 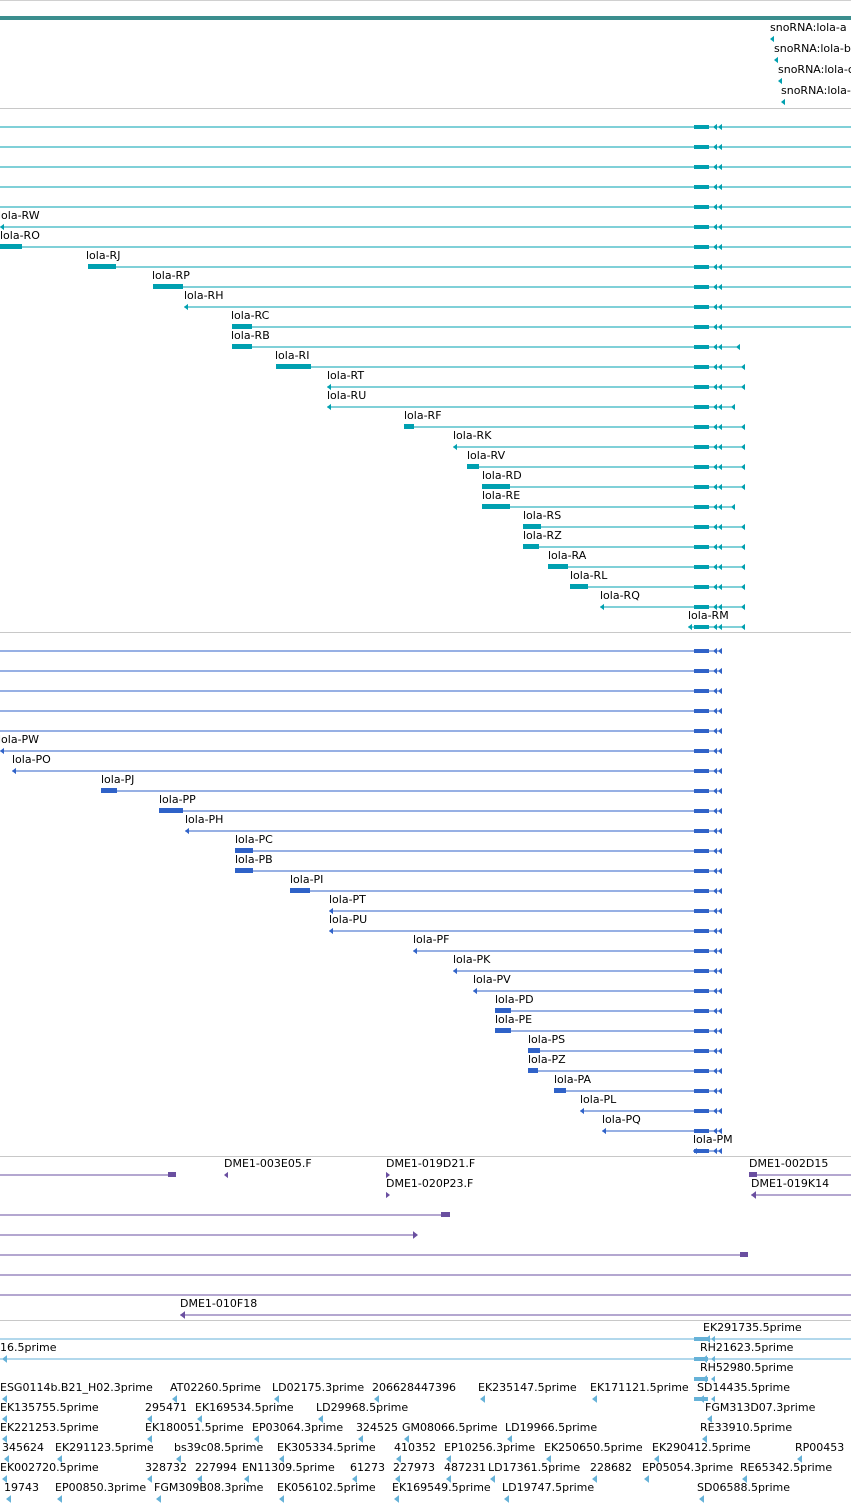 I want to click on protein-label: lola-PE, so click(x=514, y=1019).